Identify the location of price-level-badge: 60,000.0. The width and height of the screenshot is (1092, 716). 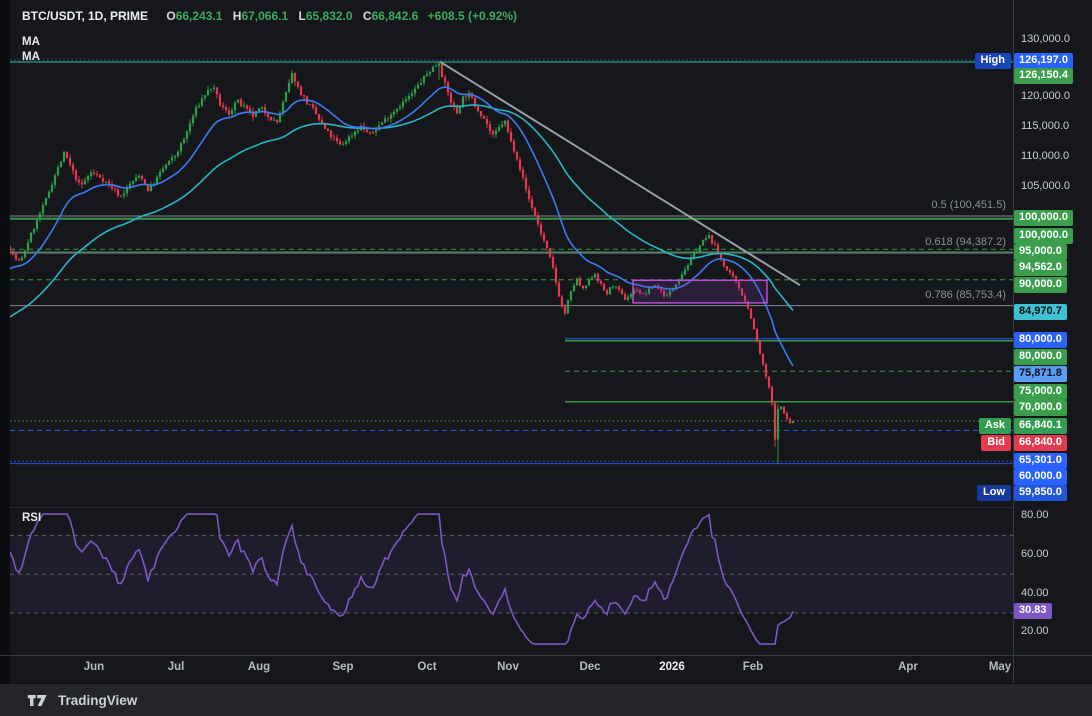
(1040, 477).